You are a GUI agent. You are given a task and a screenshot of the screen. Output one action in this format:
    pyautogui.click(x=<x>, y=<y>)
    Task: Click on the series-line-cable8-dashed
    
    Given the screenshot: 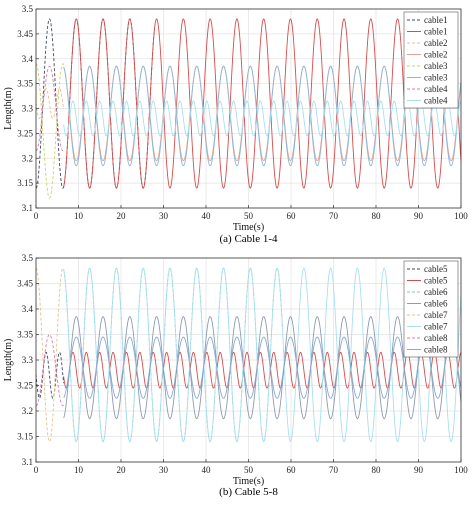 What is the action you would take?
    pyautogui.click(x=50, y=370)
    